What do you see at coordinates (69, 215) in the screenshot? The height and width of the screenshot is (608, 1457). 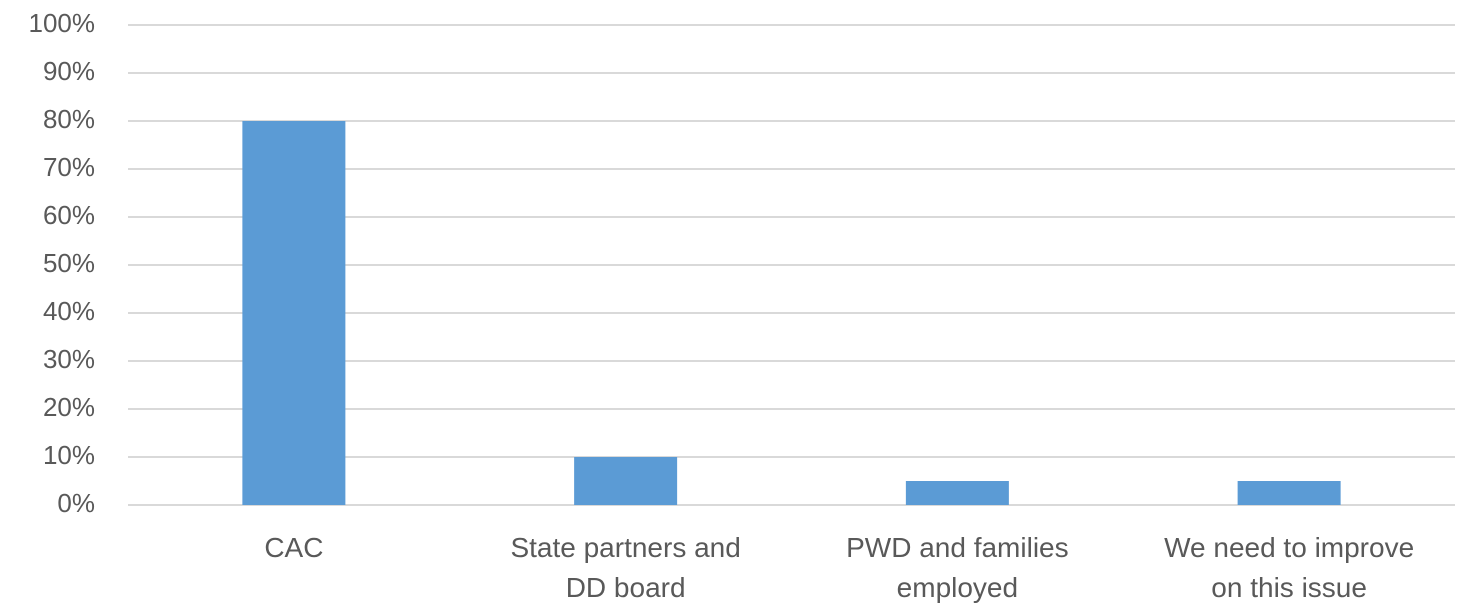 I see `y-tick-label: 60%` at bounding box center [69, 215].